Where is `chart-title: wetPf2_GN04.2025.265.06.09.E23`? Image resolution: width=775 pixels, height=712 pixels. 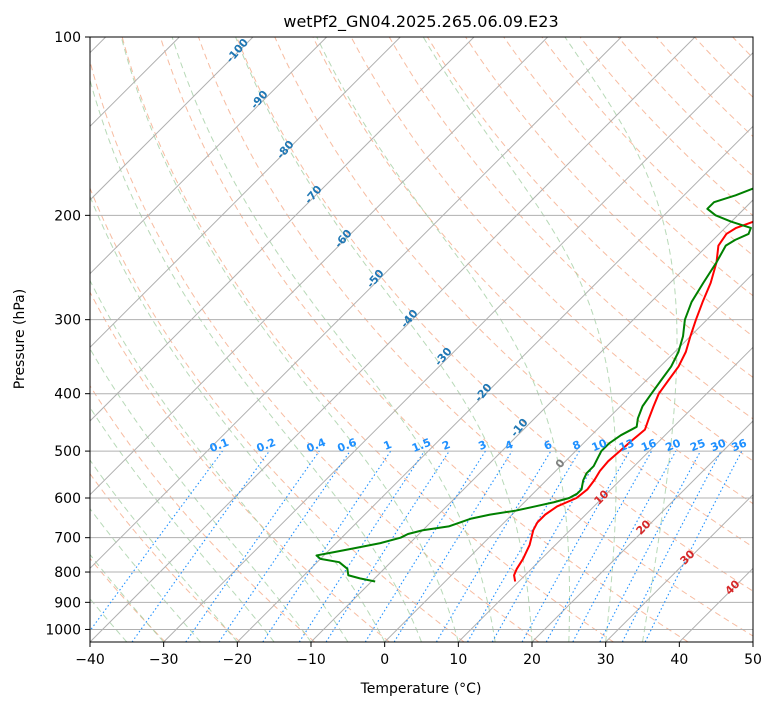
chart-title: wetPf2_GN04.2025.265.06.09.E23 is located at coordinates (420, 22).